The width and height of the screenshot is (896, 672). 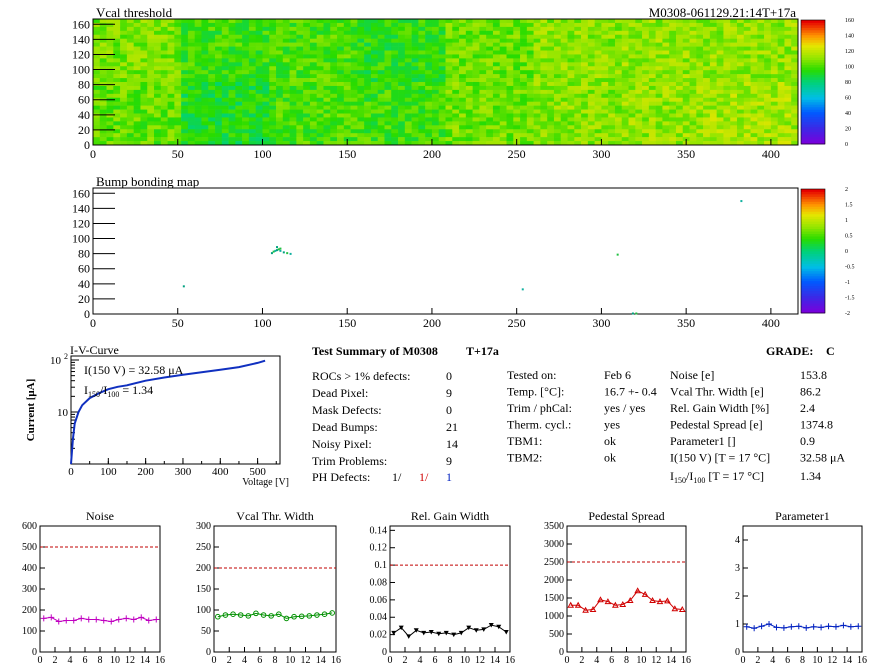 I want to click on roc-x-tick-label: 0, so click(x=567, y=660).